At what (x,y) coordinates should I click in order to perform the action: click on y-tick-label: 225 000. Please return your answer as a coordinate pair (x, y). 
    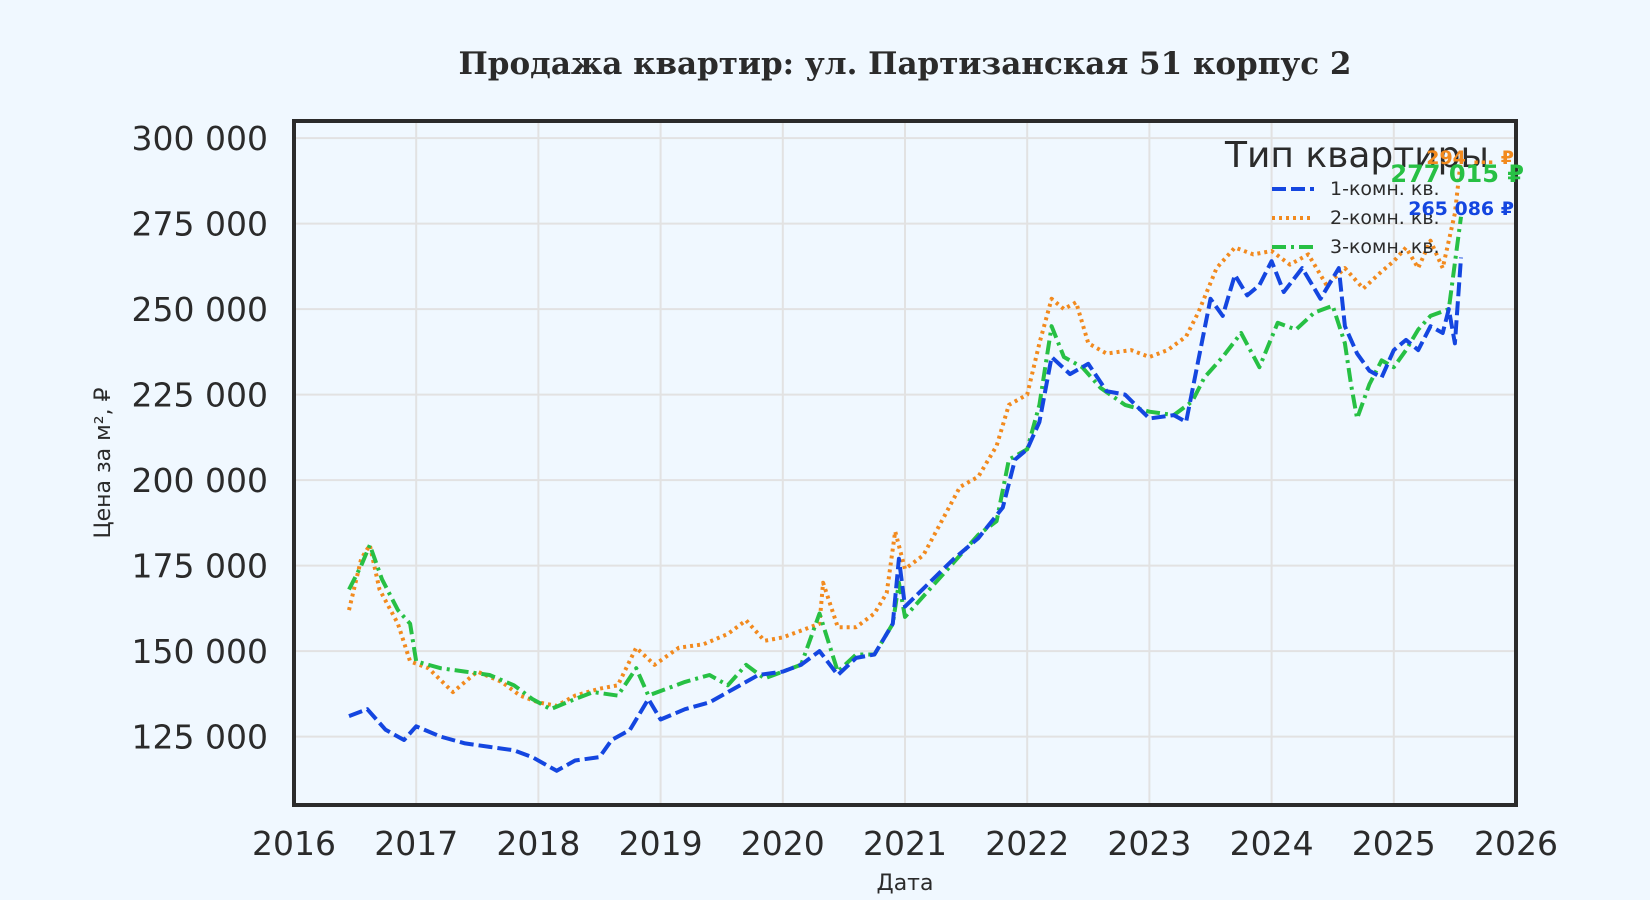
    Looking at the image, I should click on (200, 395).